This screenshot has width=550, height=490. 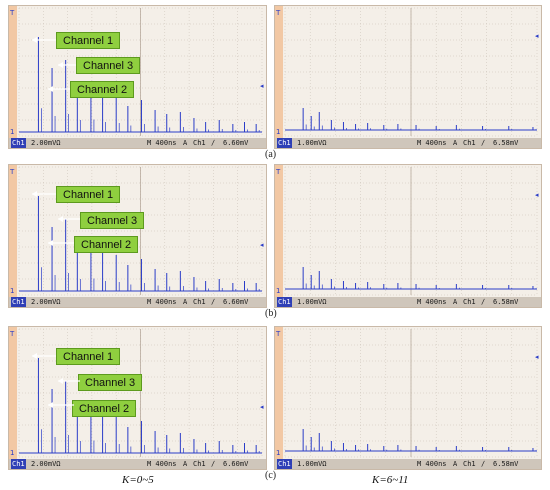 I want to click on scope-right-a: ◂ 1 T Ch1 1.00mVΩ M 400ns A Ch1 ∕ 6.58mV, so click(x=408, y=77).